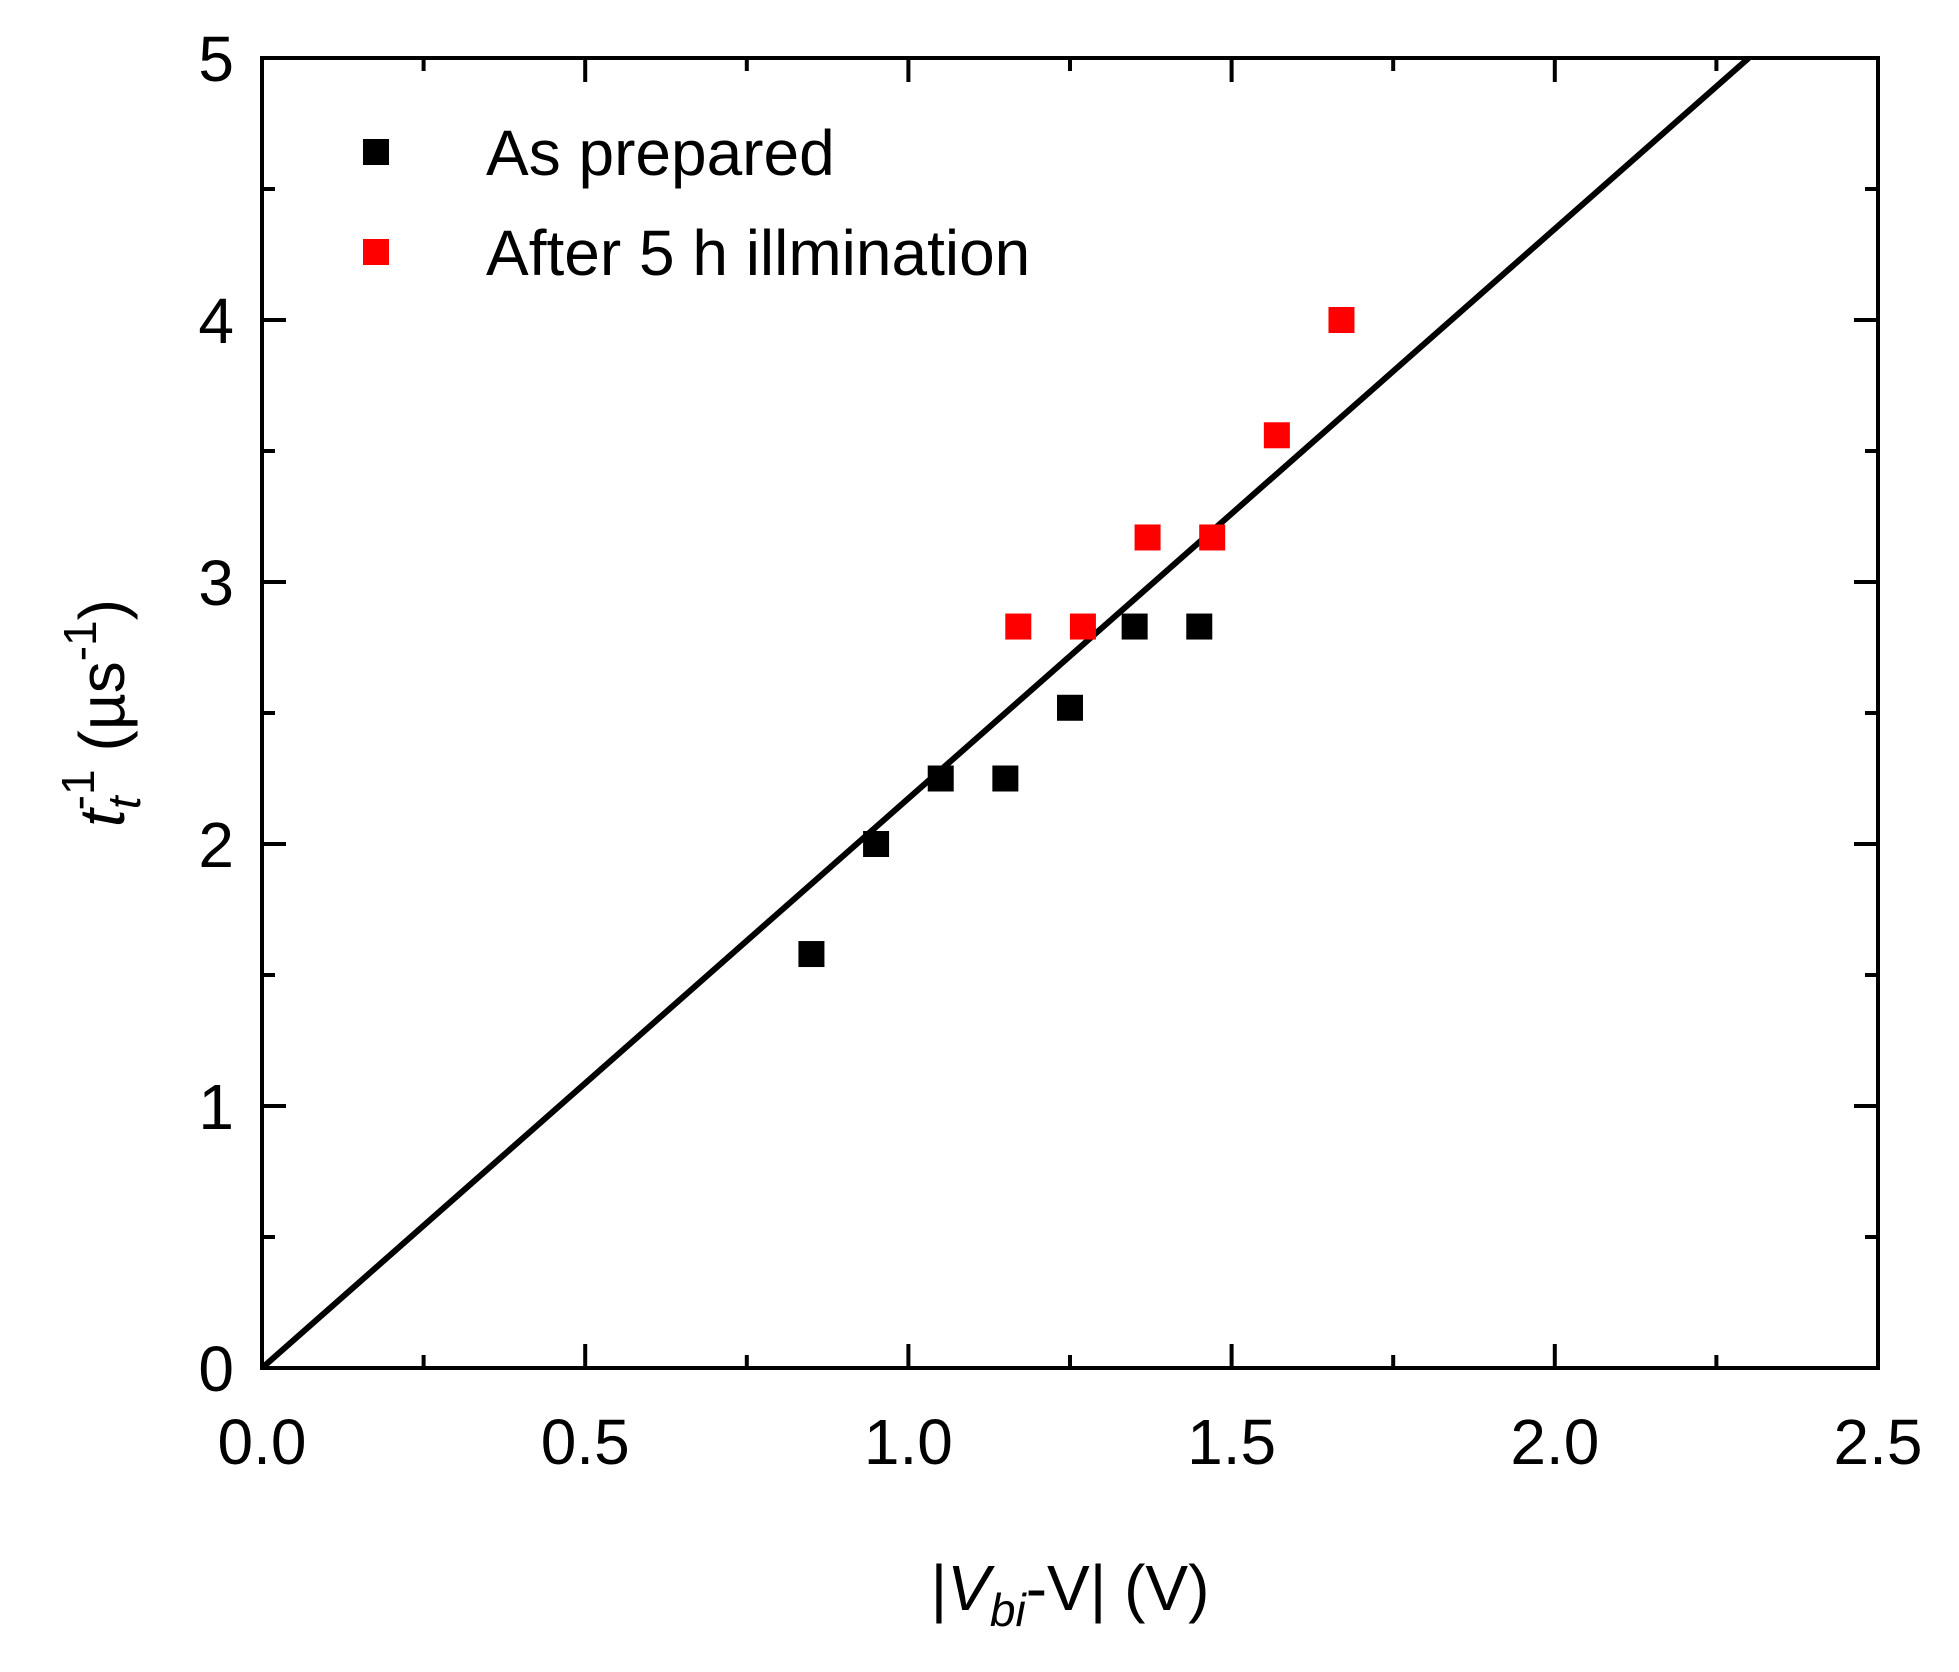  What do you see at coordinates (376, 252) in the screenshot?
I see `legend-marker-after-illumination` at bounding box center [376, 252].